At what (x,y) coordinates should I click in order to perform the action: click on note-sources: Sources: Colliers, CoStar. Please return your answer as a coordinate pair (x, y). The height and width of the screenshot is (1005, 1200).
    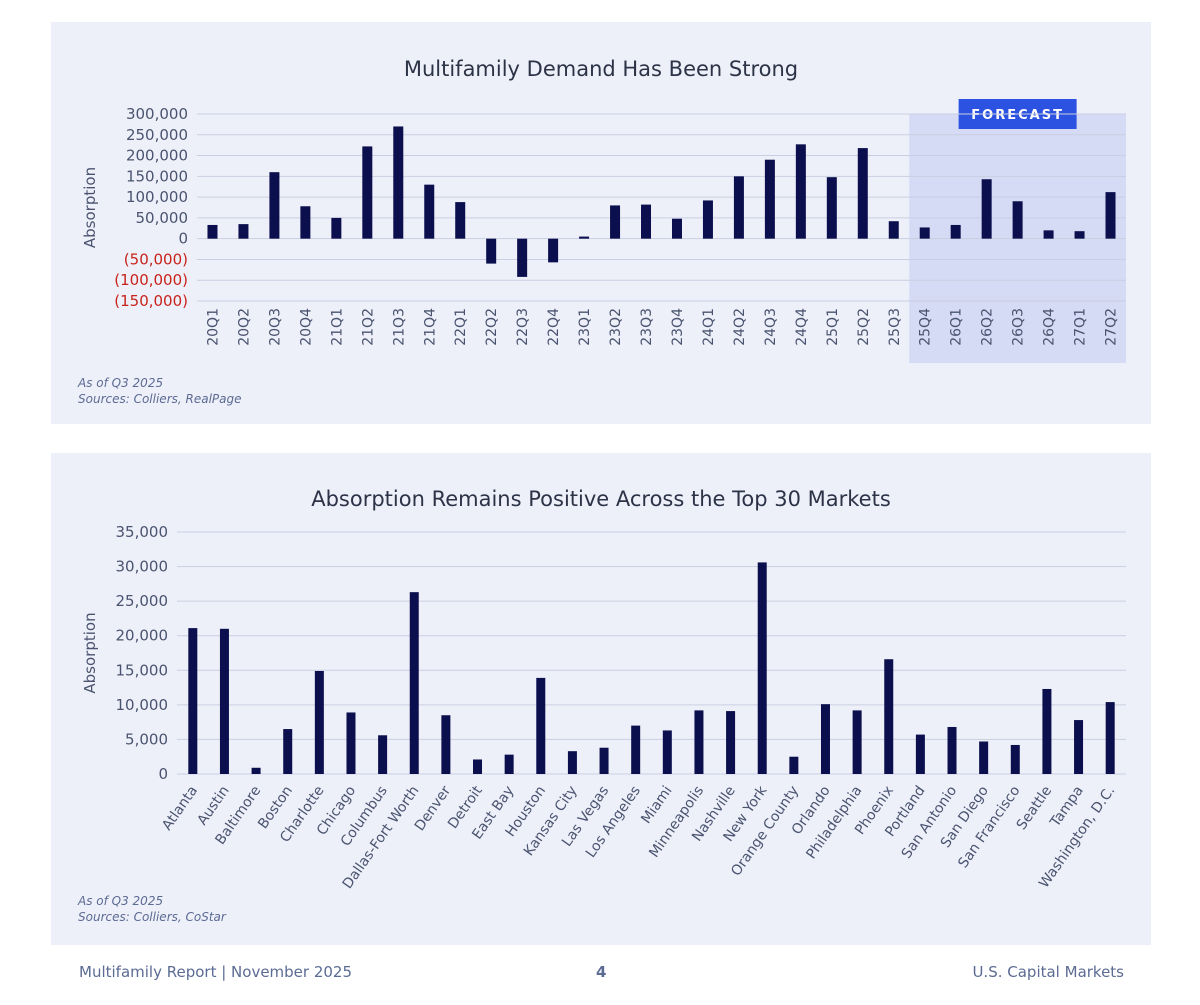
    Looking at the image, I should click on (152, 917).